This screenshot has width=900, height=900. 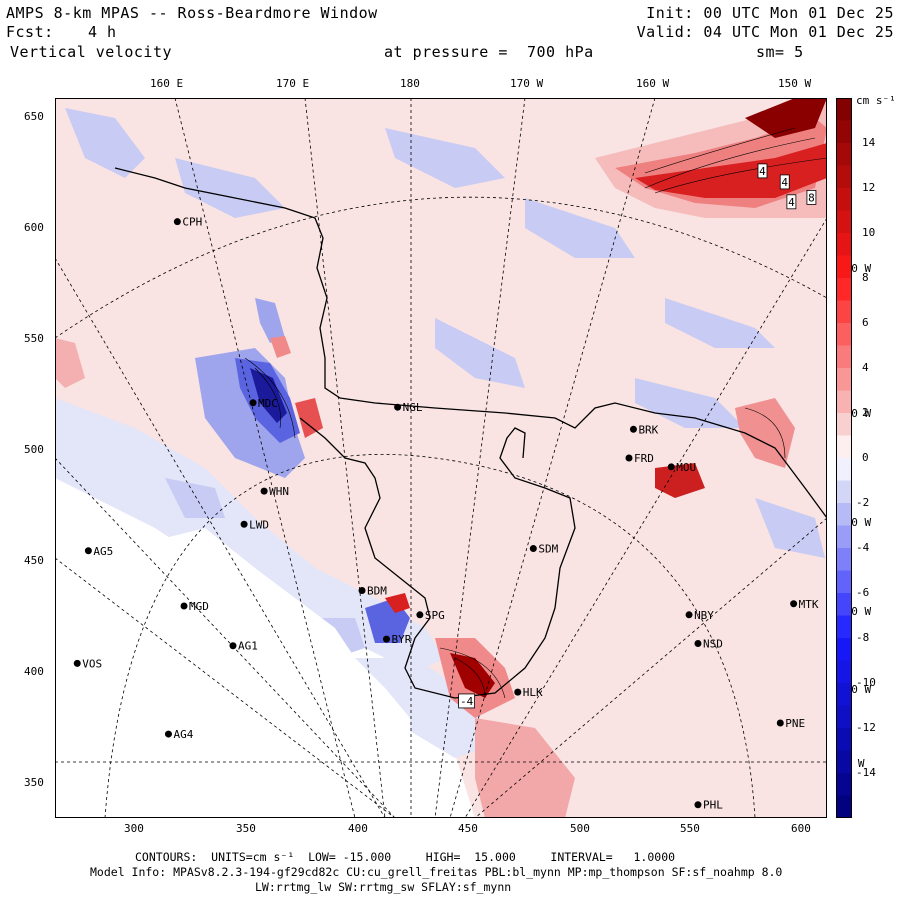 What do you see at coordinates (681, 467) in the screenshot?
I see `station-mou: MOU` at bounding box center [681, 467].